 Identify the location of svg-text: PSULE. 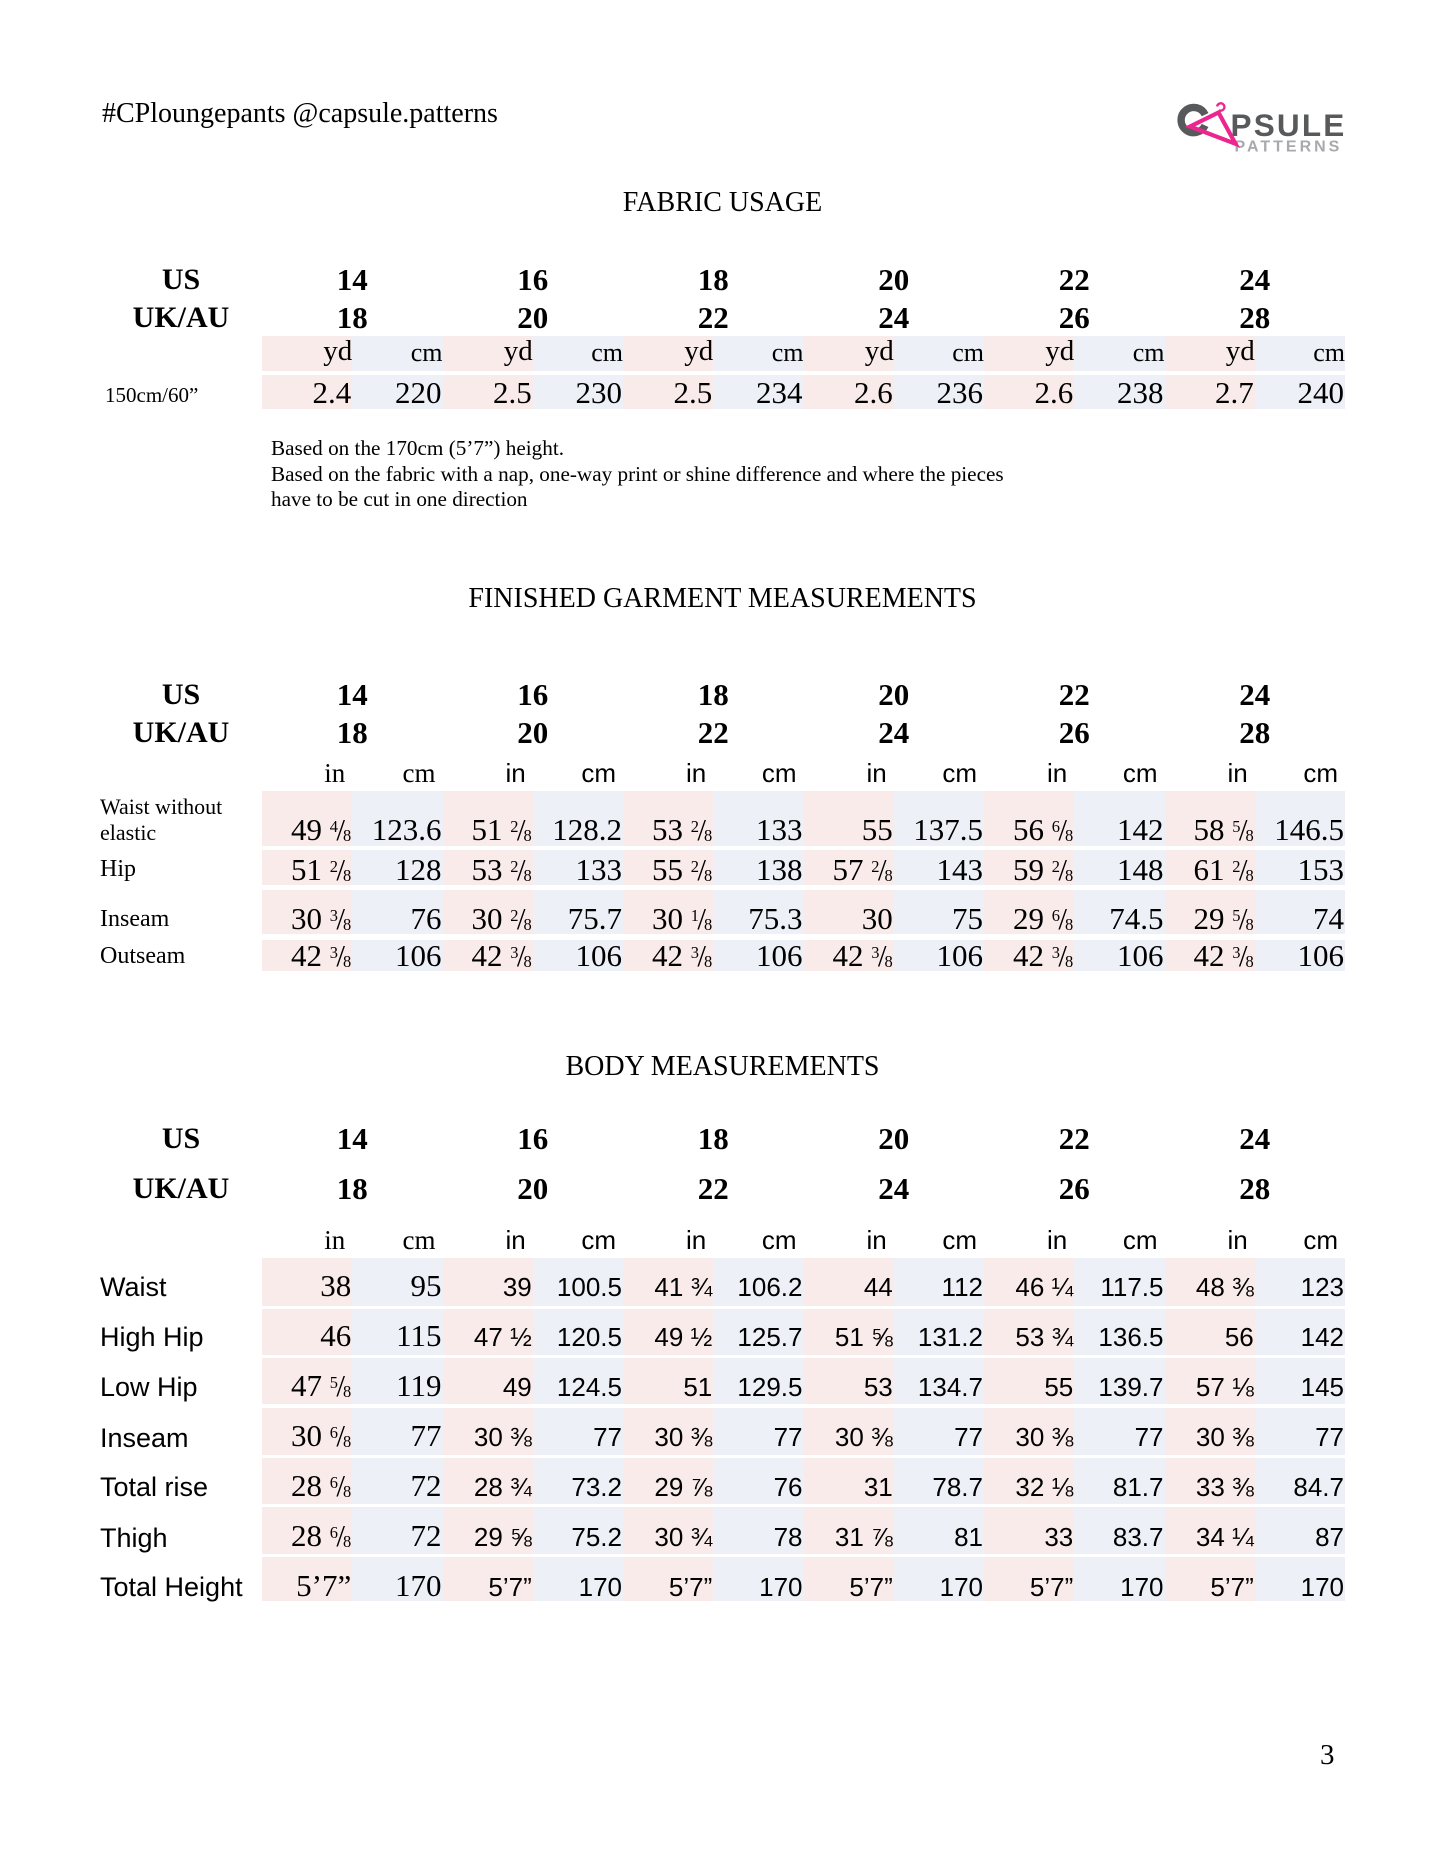
(1289, 125).